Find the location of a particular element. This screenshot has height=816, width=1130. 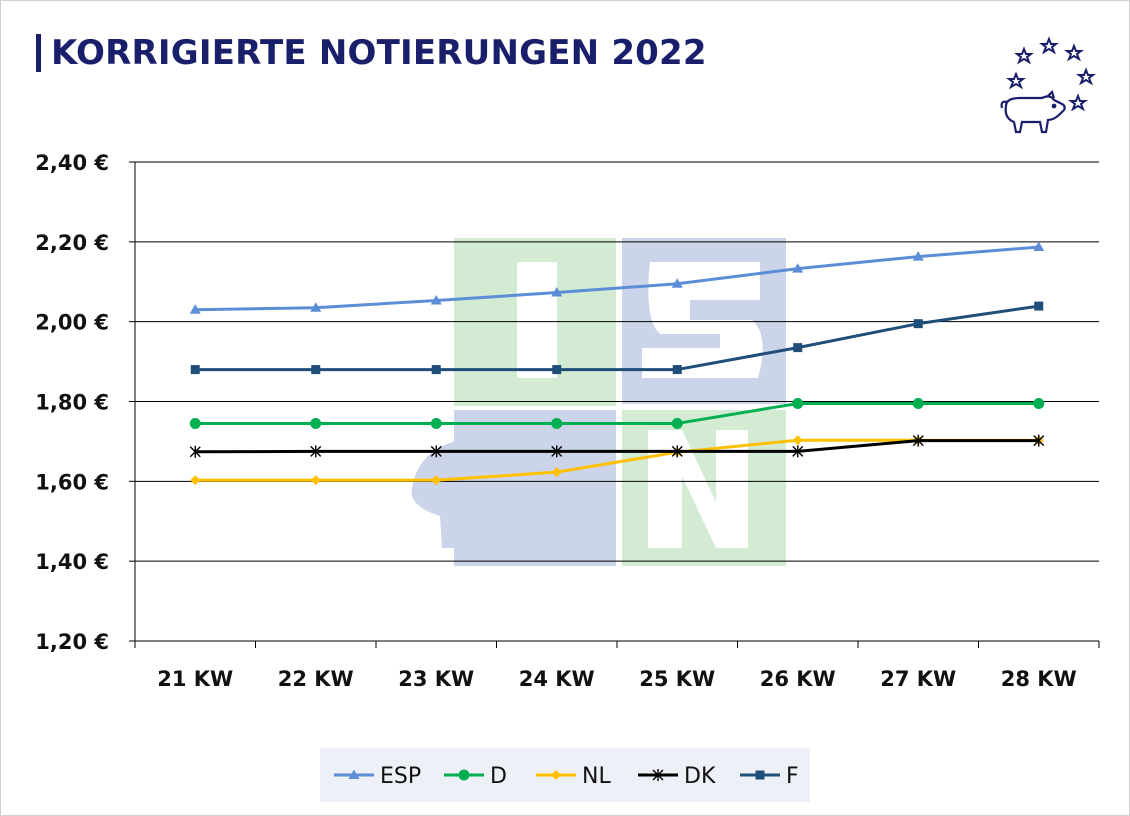

series-d is located at coordinates (617, 413).